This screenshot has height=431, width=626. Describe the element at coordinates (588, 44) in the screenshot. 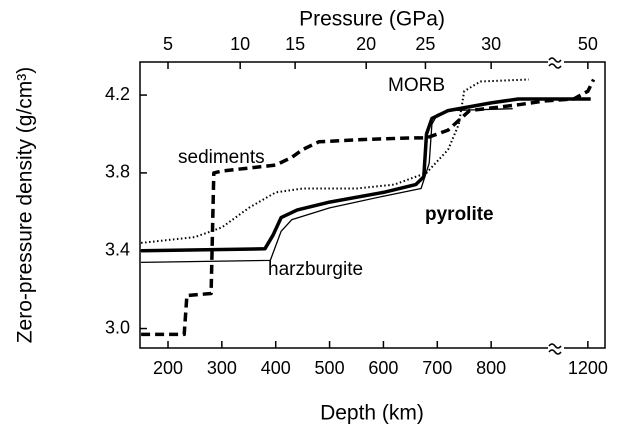

I see `x2-tick-label: 50` at that location.